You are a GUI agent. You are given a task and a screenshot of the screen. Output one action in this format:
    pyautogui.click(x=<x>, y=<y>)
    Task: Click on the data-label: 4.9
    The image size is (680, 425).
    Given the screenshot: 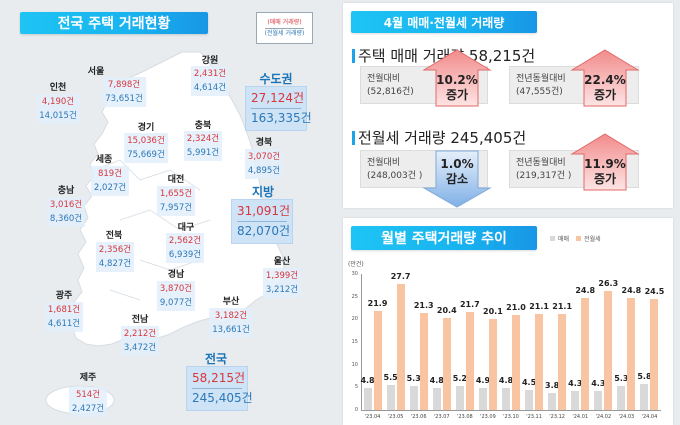 What is the action you would take?
    pyautogui.click(x=483, y=380)
    